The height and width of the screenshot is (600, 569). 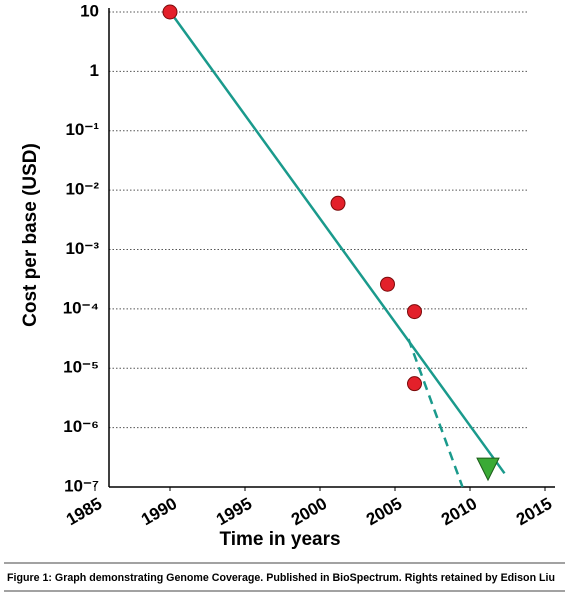 I want to click on x-tick-label: 1985, so click(x=84, y=511).